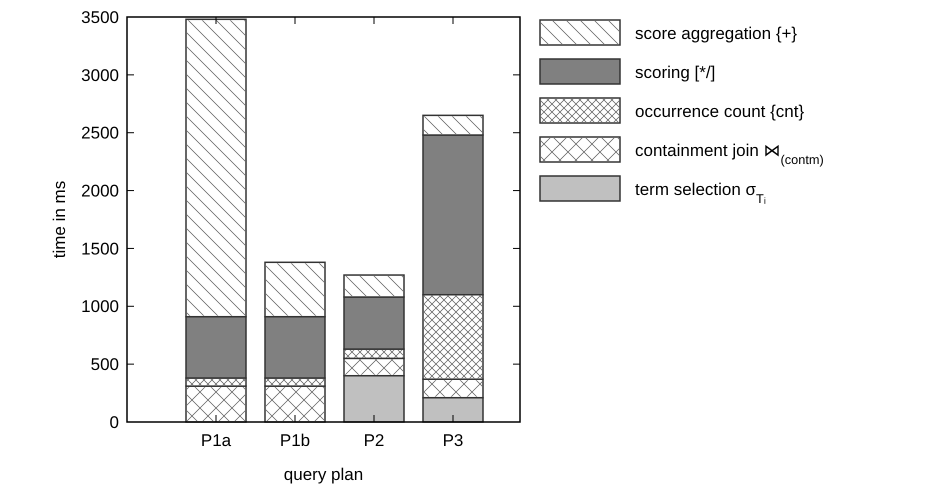 The image size is (949, 496). What do you see at coordinates (295, 440) in the screenshot?
I see `x-tick-label: P1b` at bounding box center [295, 440].